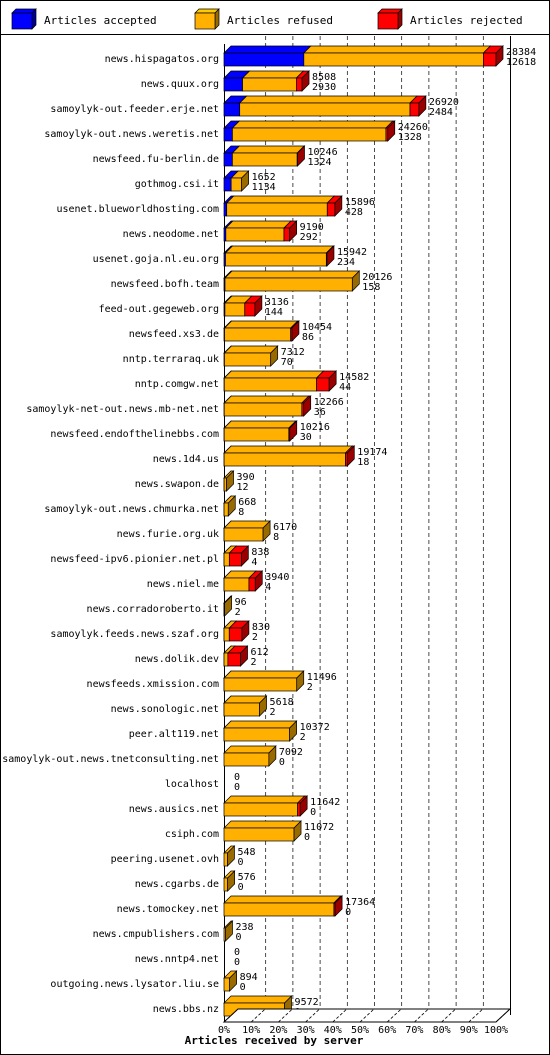  What do you see at coordinates (278, 1030) in the screenshot?
I see `x-tick-label: 20%` at bounding box center [278, 1030].